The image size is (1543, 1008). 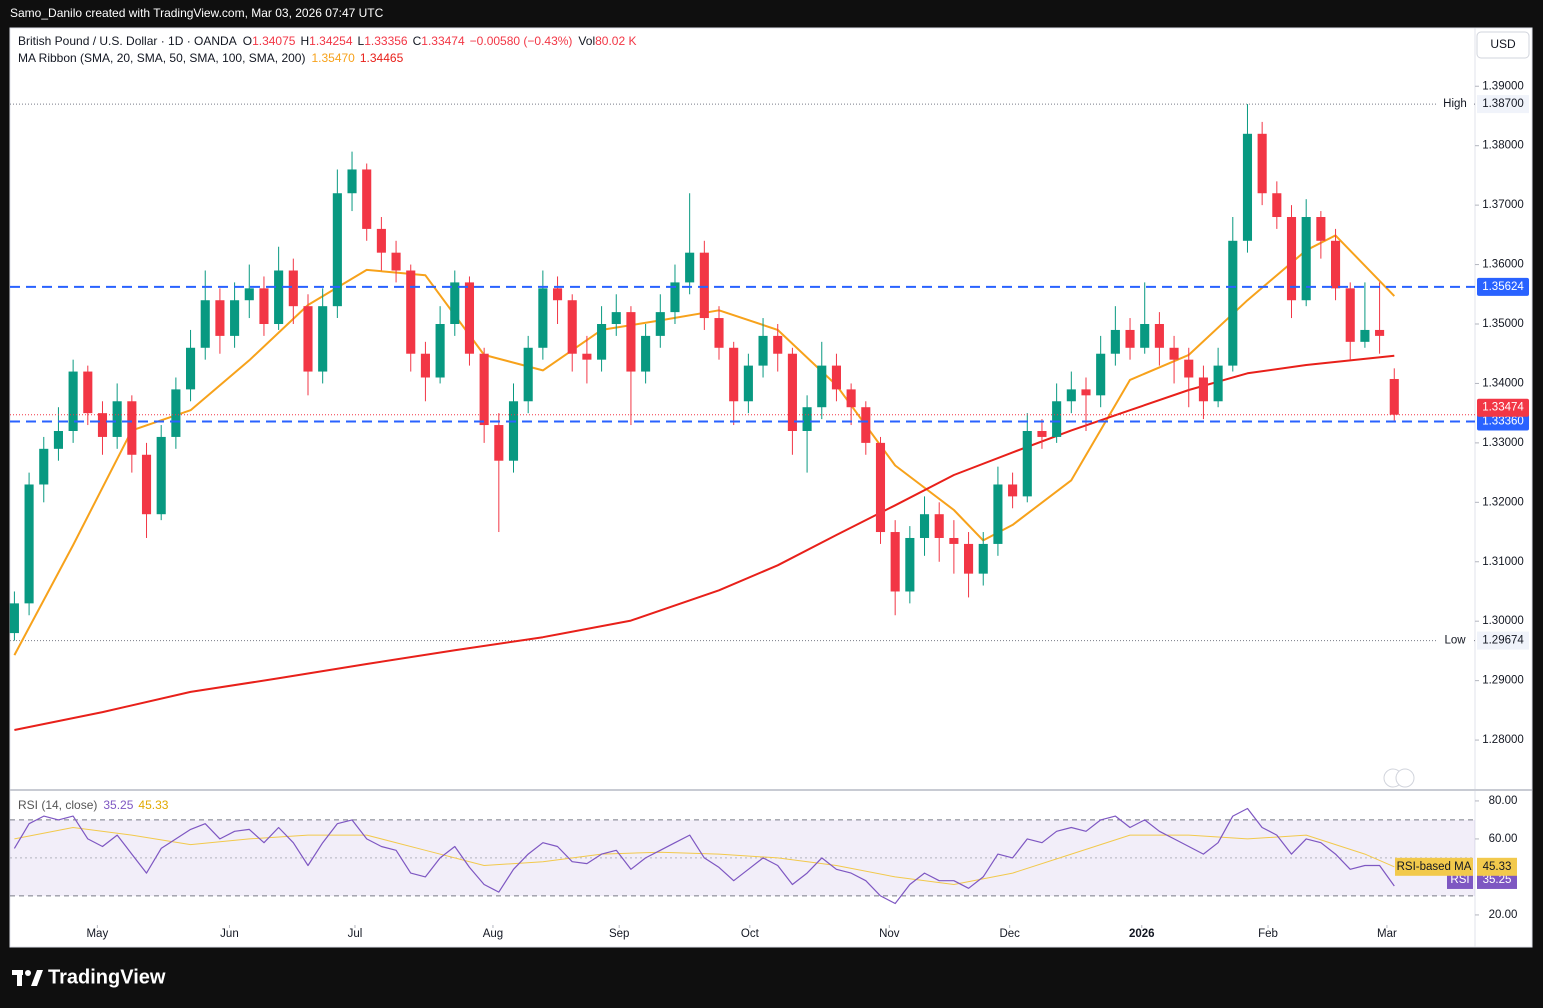 What do you see at coordinates (521, 41) in the screenshot?
I see `change: −0.00580 (−0.43%)` at bounding box center [521, 41].